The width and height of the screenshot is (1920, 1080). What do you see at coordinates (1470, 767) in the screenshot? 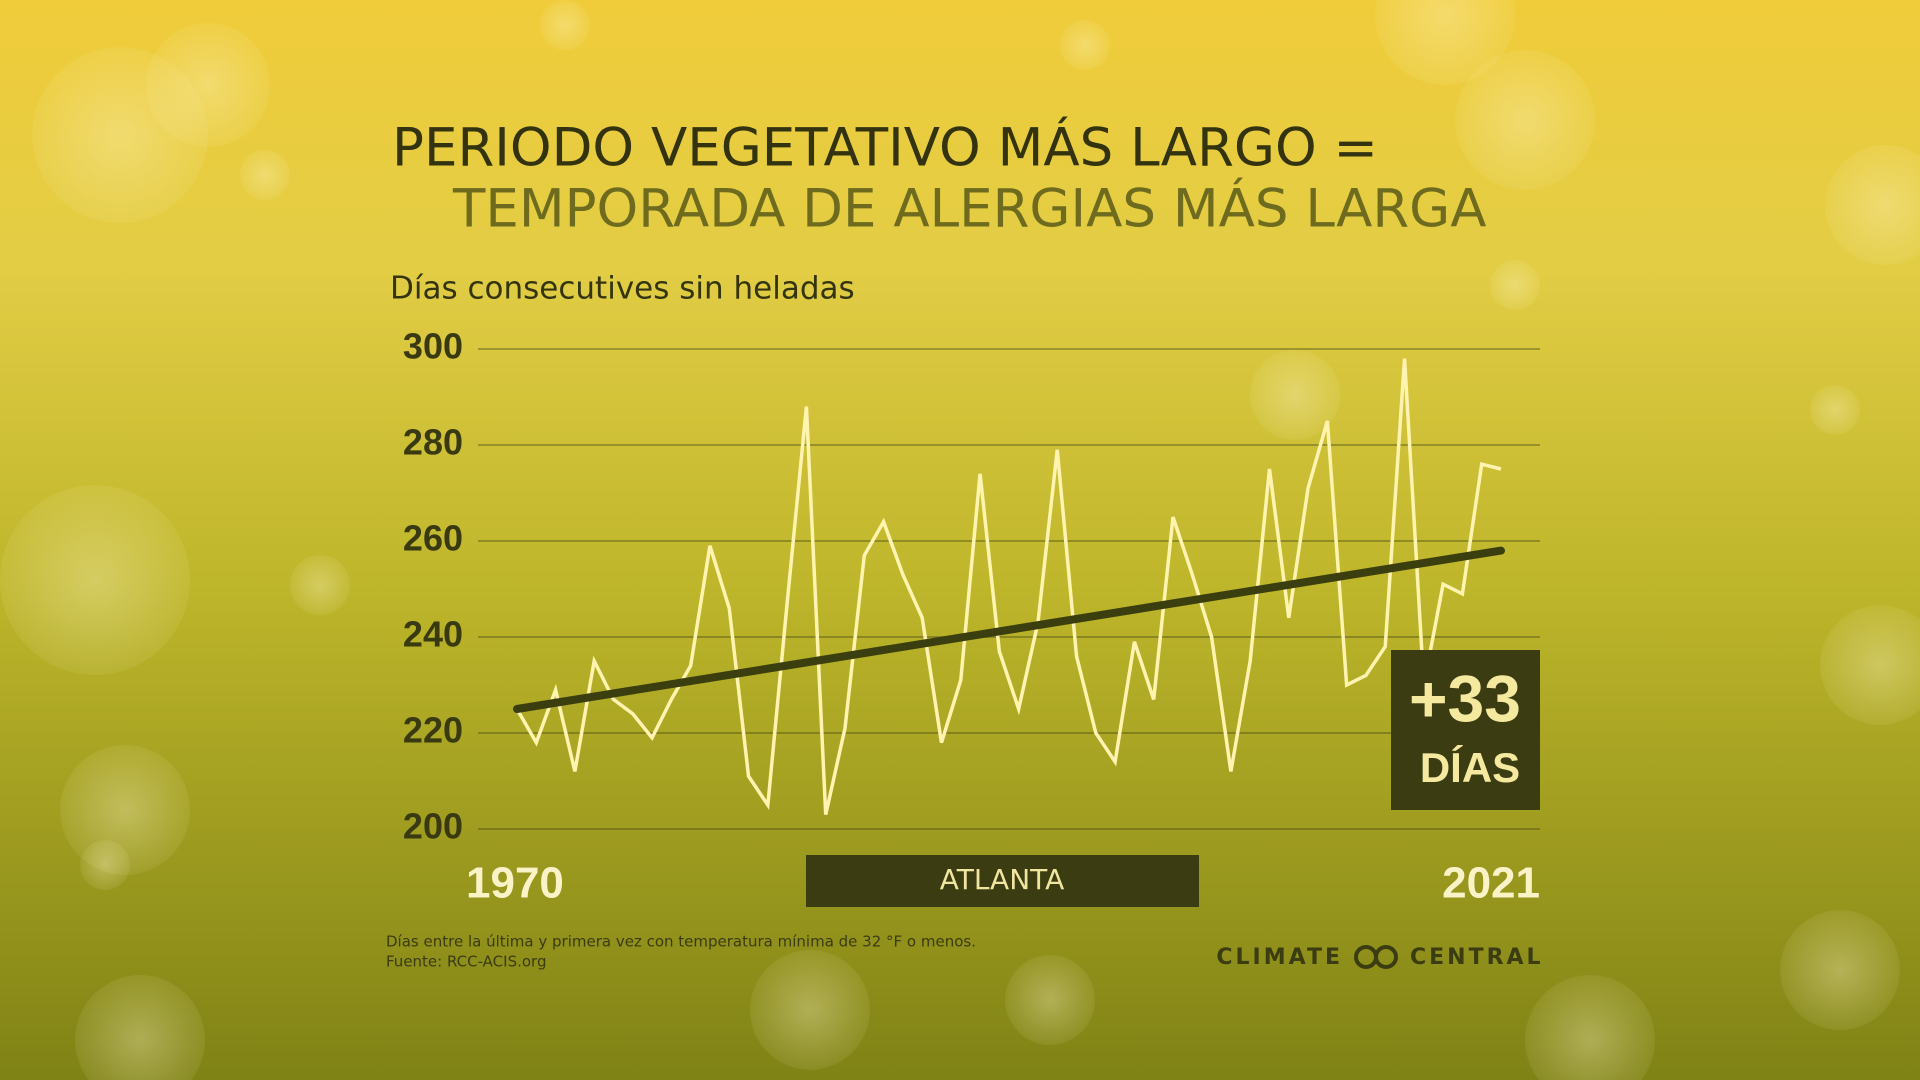
I see `annotation-unit: DÍAS` at bounding box center [1470, 767].